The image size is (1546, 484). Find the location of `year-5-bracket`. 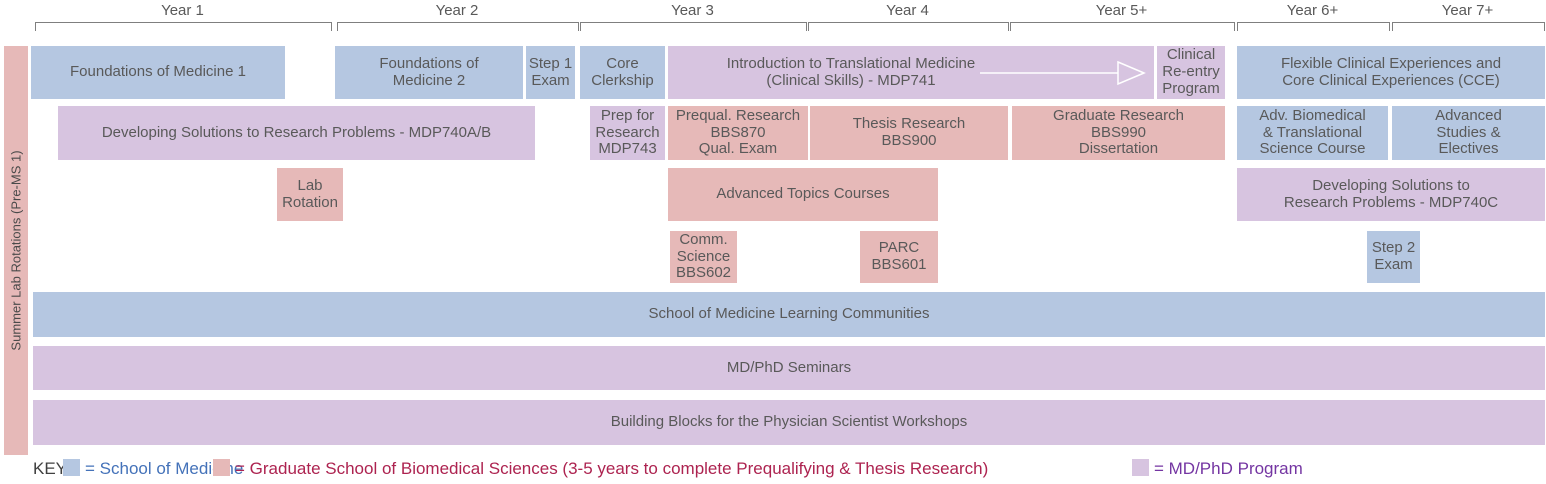

year-5-bracket is located at coordinates (1122, 26).